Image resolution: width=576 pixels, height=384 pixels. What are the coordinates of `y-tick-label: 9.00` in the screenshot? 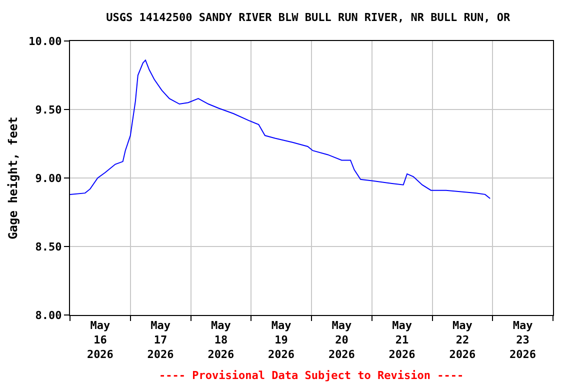 It's located at (48, 178).